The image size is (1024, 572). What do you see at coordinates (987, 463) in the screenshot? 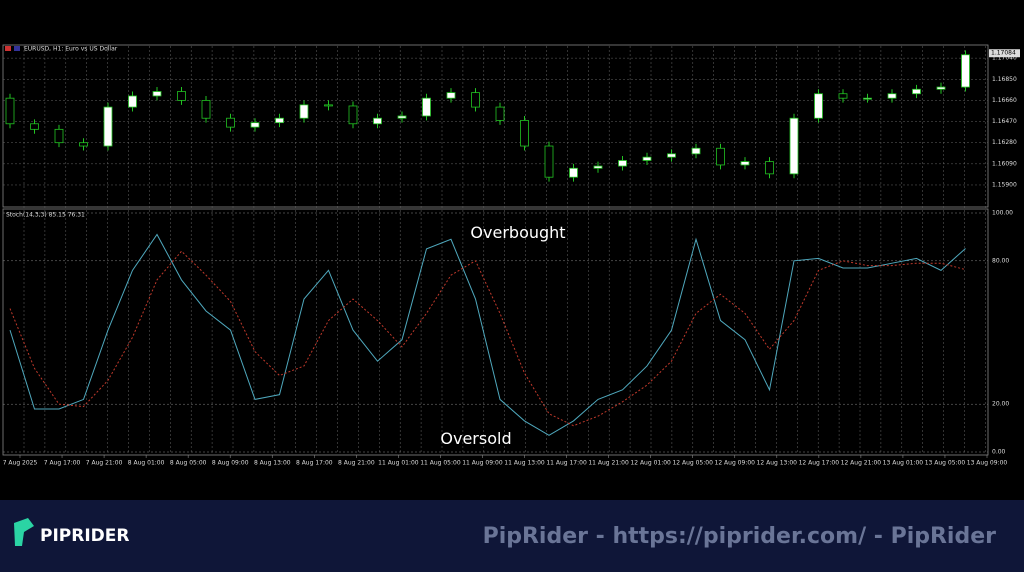
I see `x-tick-label: 13 Aug 09:00` at bounding box center [987, 463].